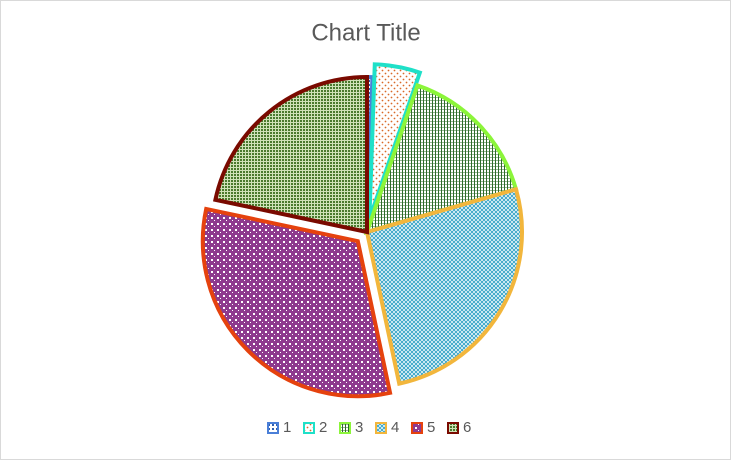  Describe the element at coordinates (323, 427) in the screenshot. I see `legend-label: 2` at that location.